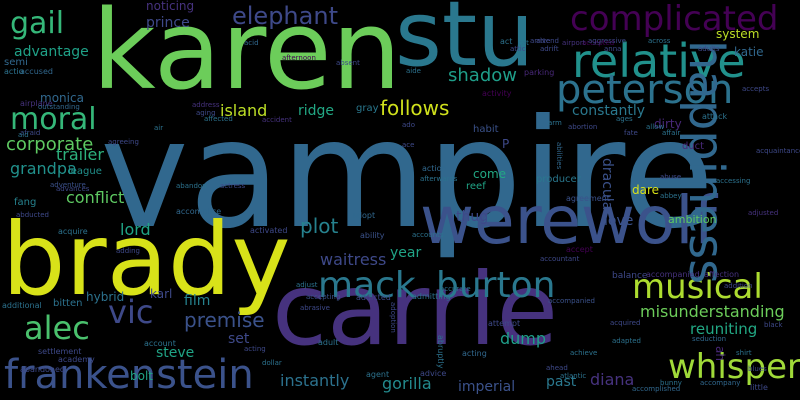 The height and width of the screenshot is (400, 800). I want to click on word-past: past, so click(561, 382).